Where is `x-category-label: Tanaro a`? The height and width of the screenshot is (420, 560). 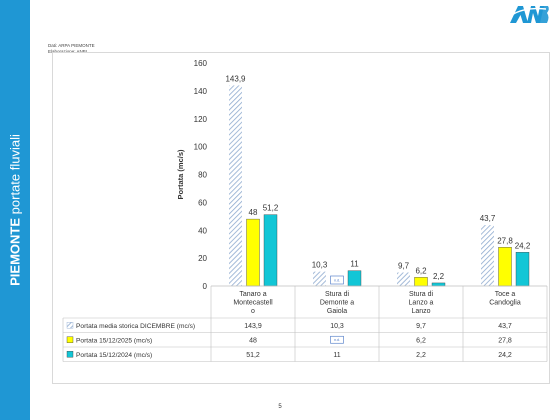
x-category-label: Tanaro a is located at coordinates (252, 294).